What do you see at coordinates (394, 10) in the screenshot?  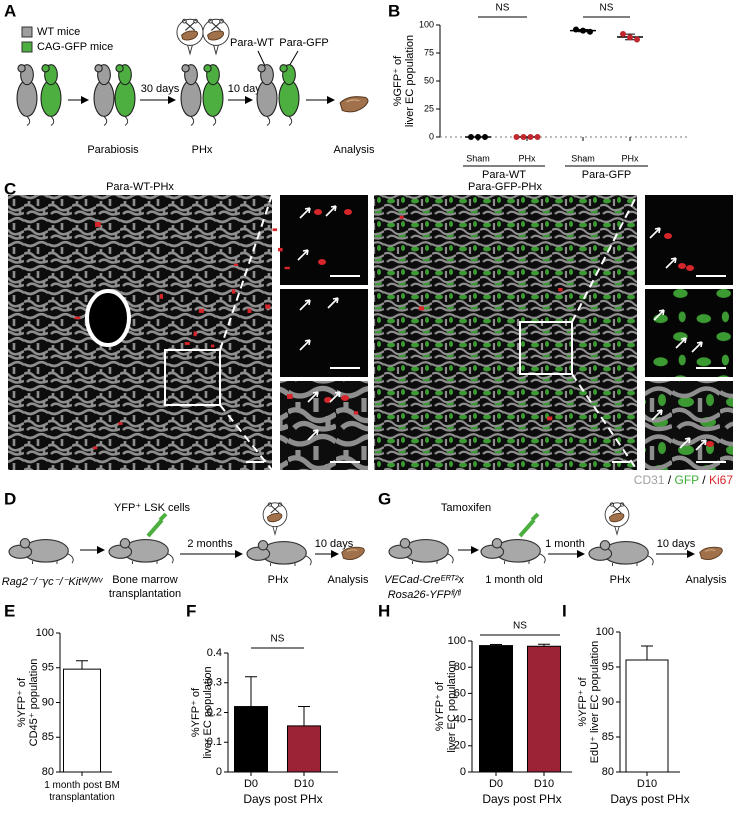 I see `panel-letter: B` at bounding box center [394, 10].